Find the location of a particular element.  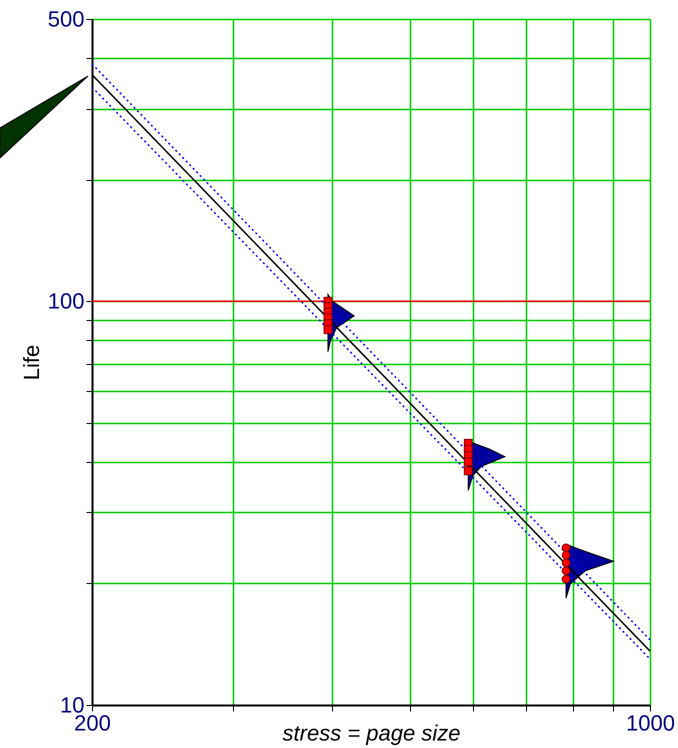

x-axis-title: stress = page size is located at coordinates (371, 733).